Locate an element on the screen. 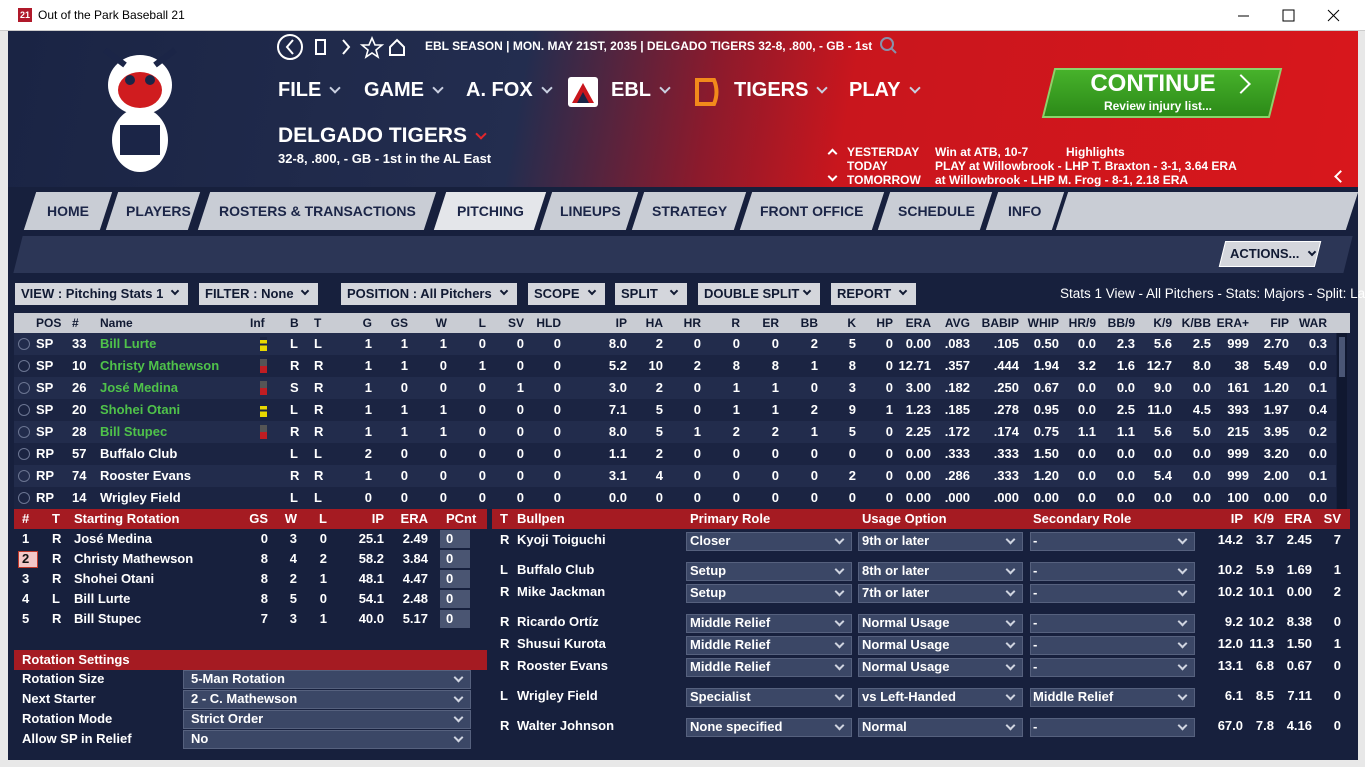 The image size is (1365, 767). filter-button: VIEW : Pitching Stats 1 is located at coordinates (101, 294).